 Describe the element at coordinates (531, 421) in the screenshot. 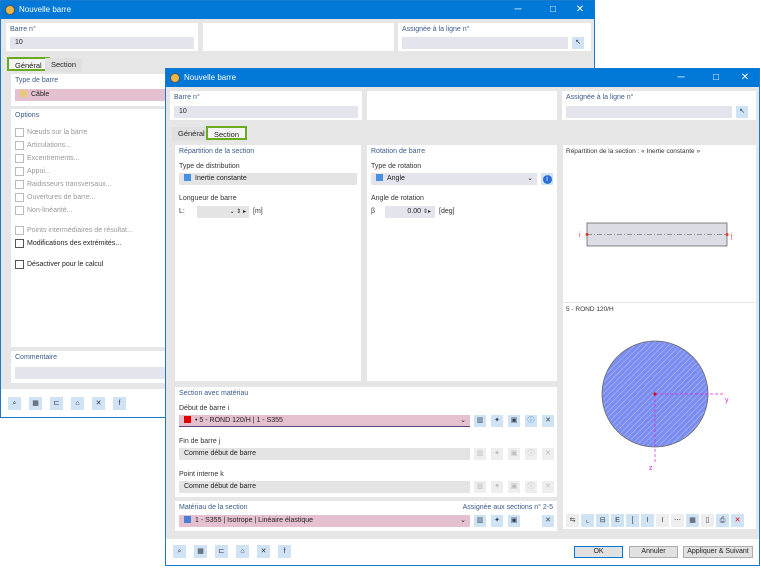

I see `info-icon: ⓘ` at that location.